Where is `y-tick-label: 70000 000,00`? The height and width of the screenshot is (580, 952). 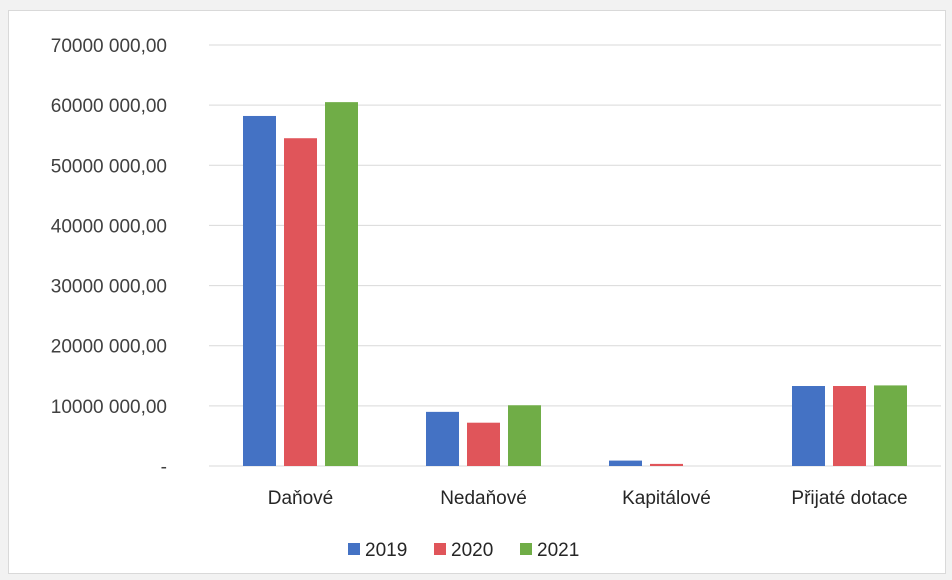 y-tick-label: 70000 000,00 is located at coordinates (109, 46).